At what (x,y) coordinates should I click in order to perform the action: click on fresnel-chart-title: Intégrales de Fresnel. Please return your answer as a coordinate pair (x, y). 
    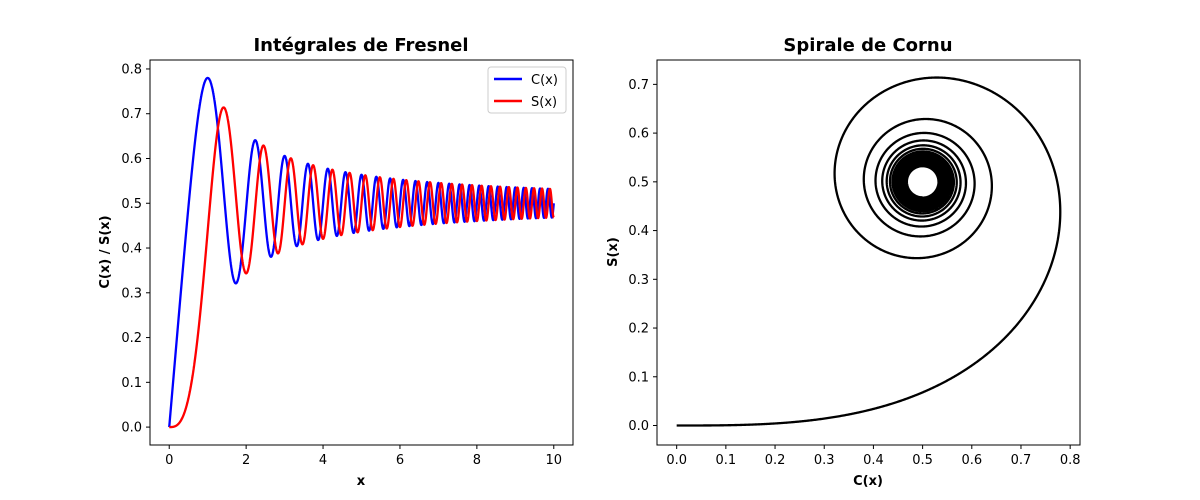
    Looking at the image, I should click on (360, 45).